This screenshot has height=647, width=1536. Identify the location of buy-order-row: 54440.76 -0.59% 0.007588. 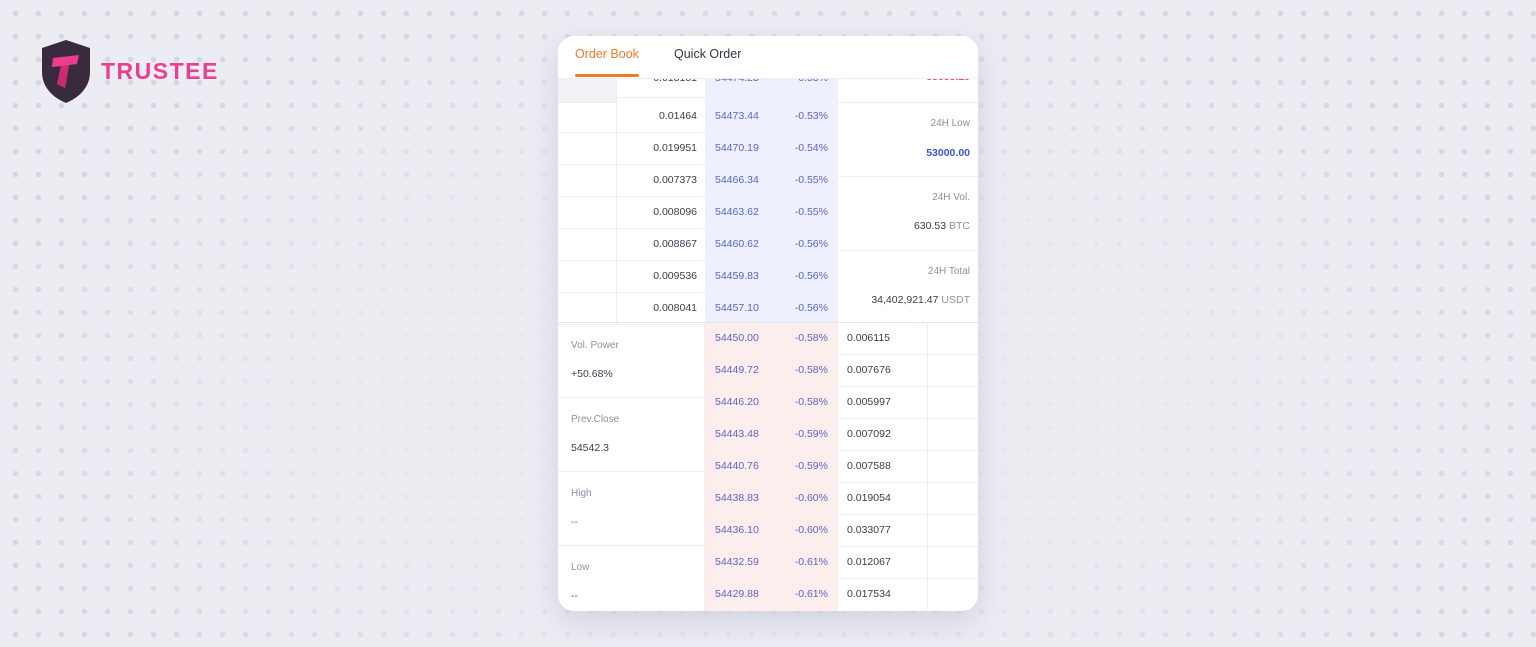
(768, 467).